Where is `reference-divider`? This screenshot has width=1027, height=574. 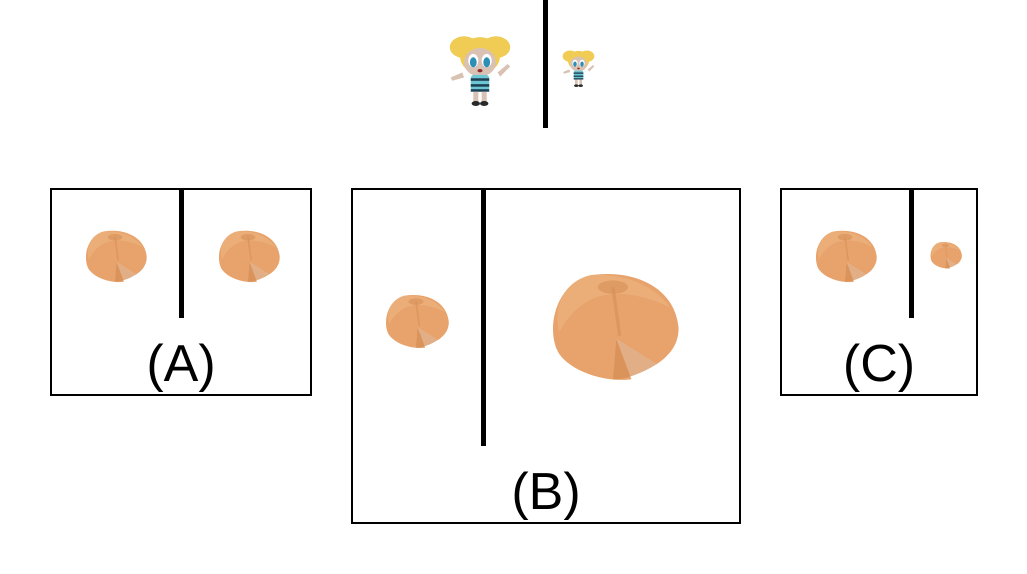
reference-divider is located at coordinates (545, 64).